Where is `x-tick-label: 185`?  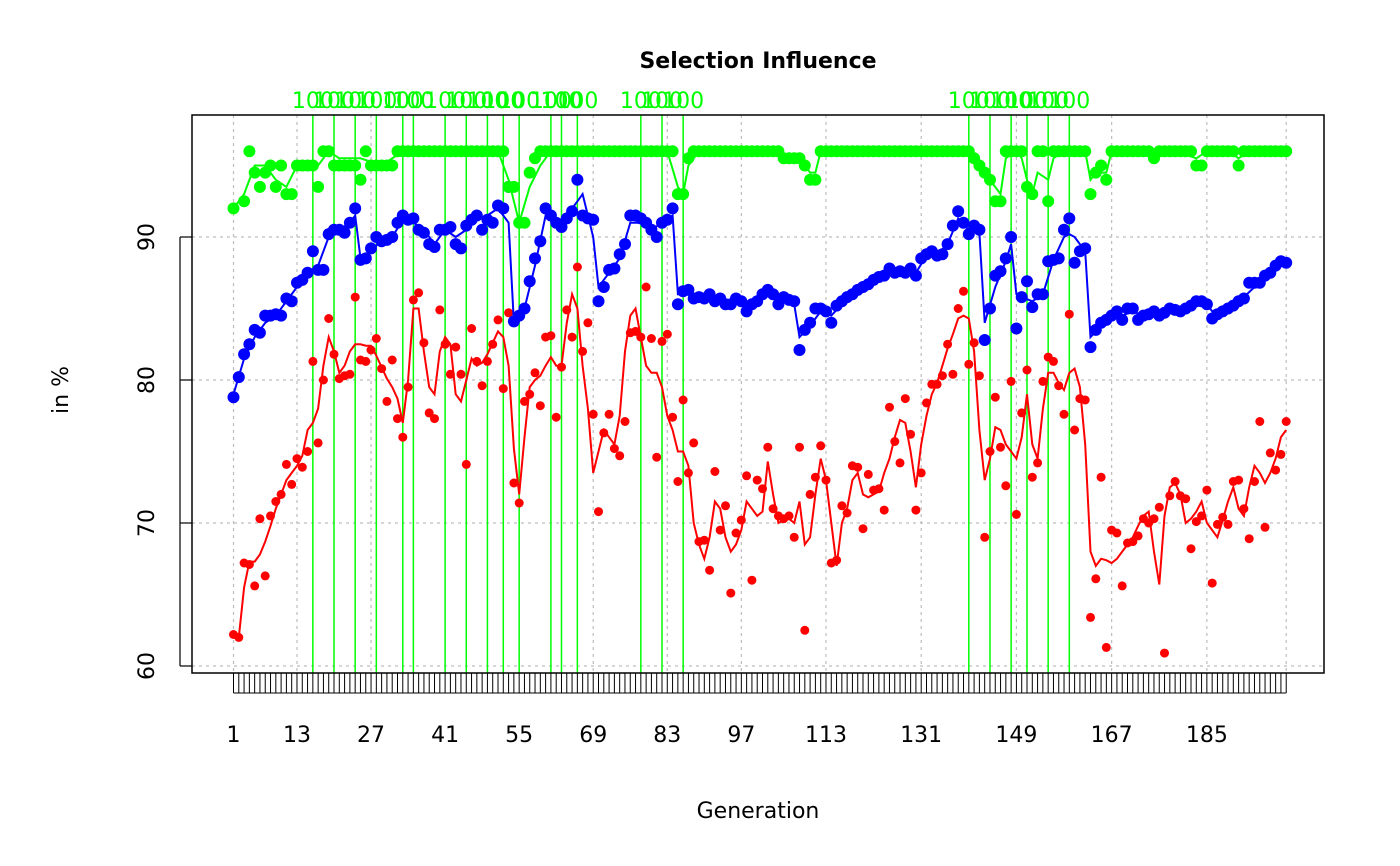
x-tick-label: 185 is located at coordinates (1207, 735).